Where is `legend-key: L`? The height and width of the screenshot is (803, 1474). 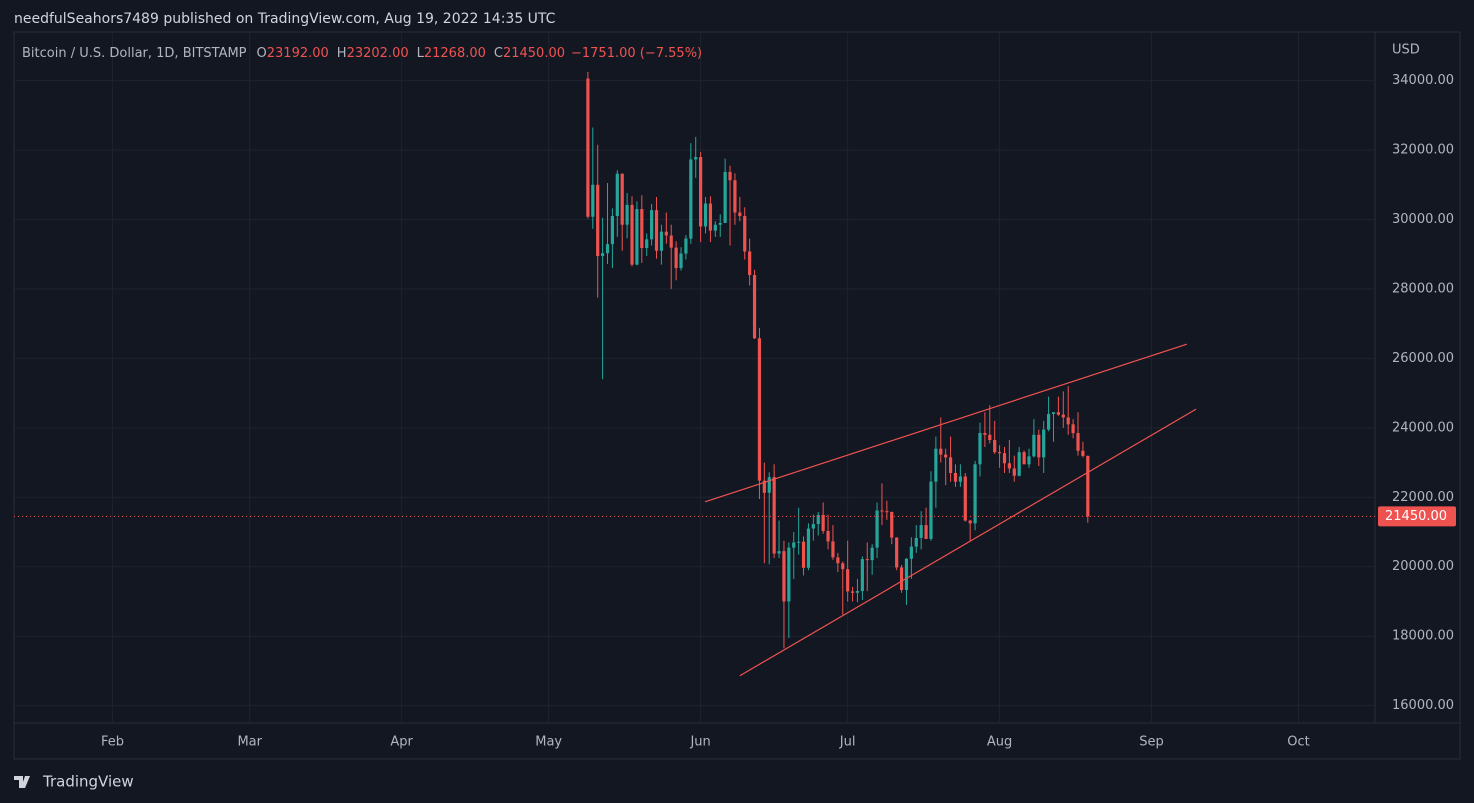
legend-key: L is located at coordinates (421, 53).